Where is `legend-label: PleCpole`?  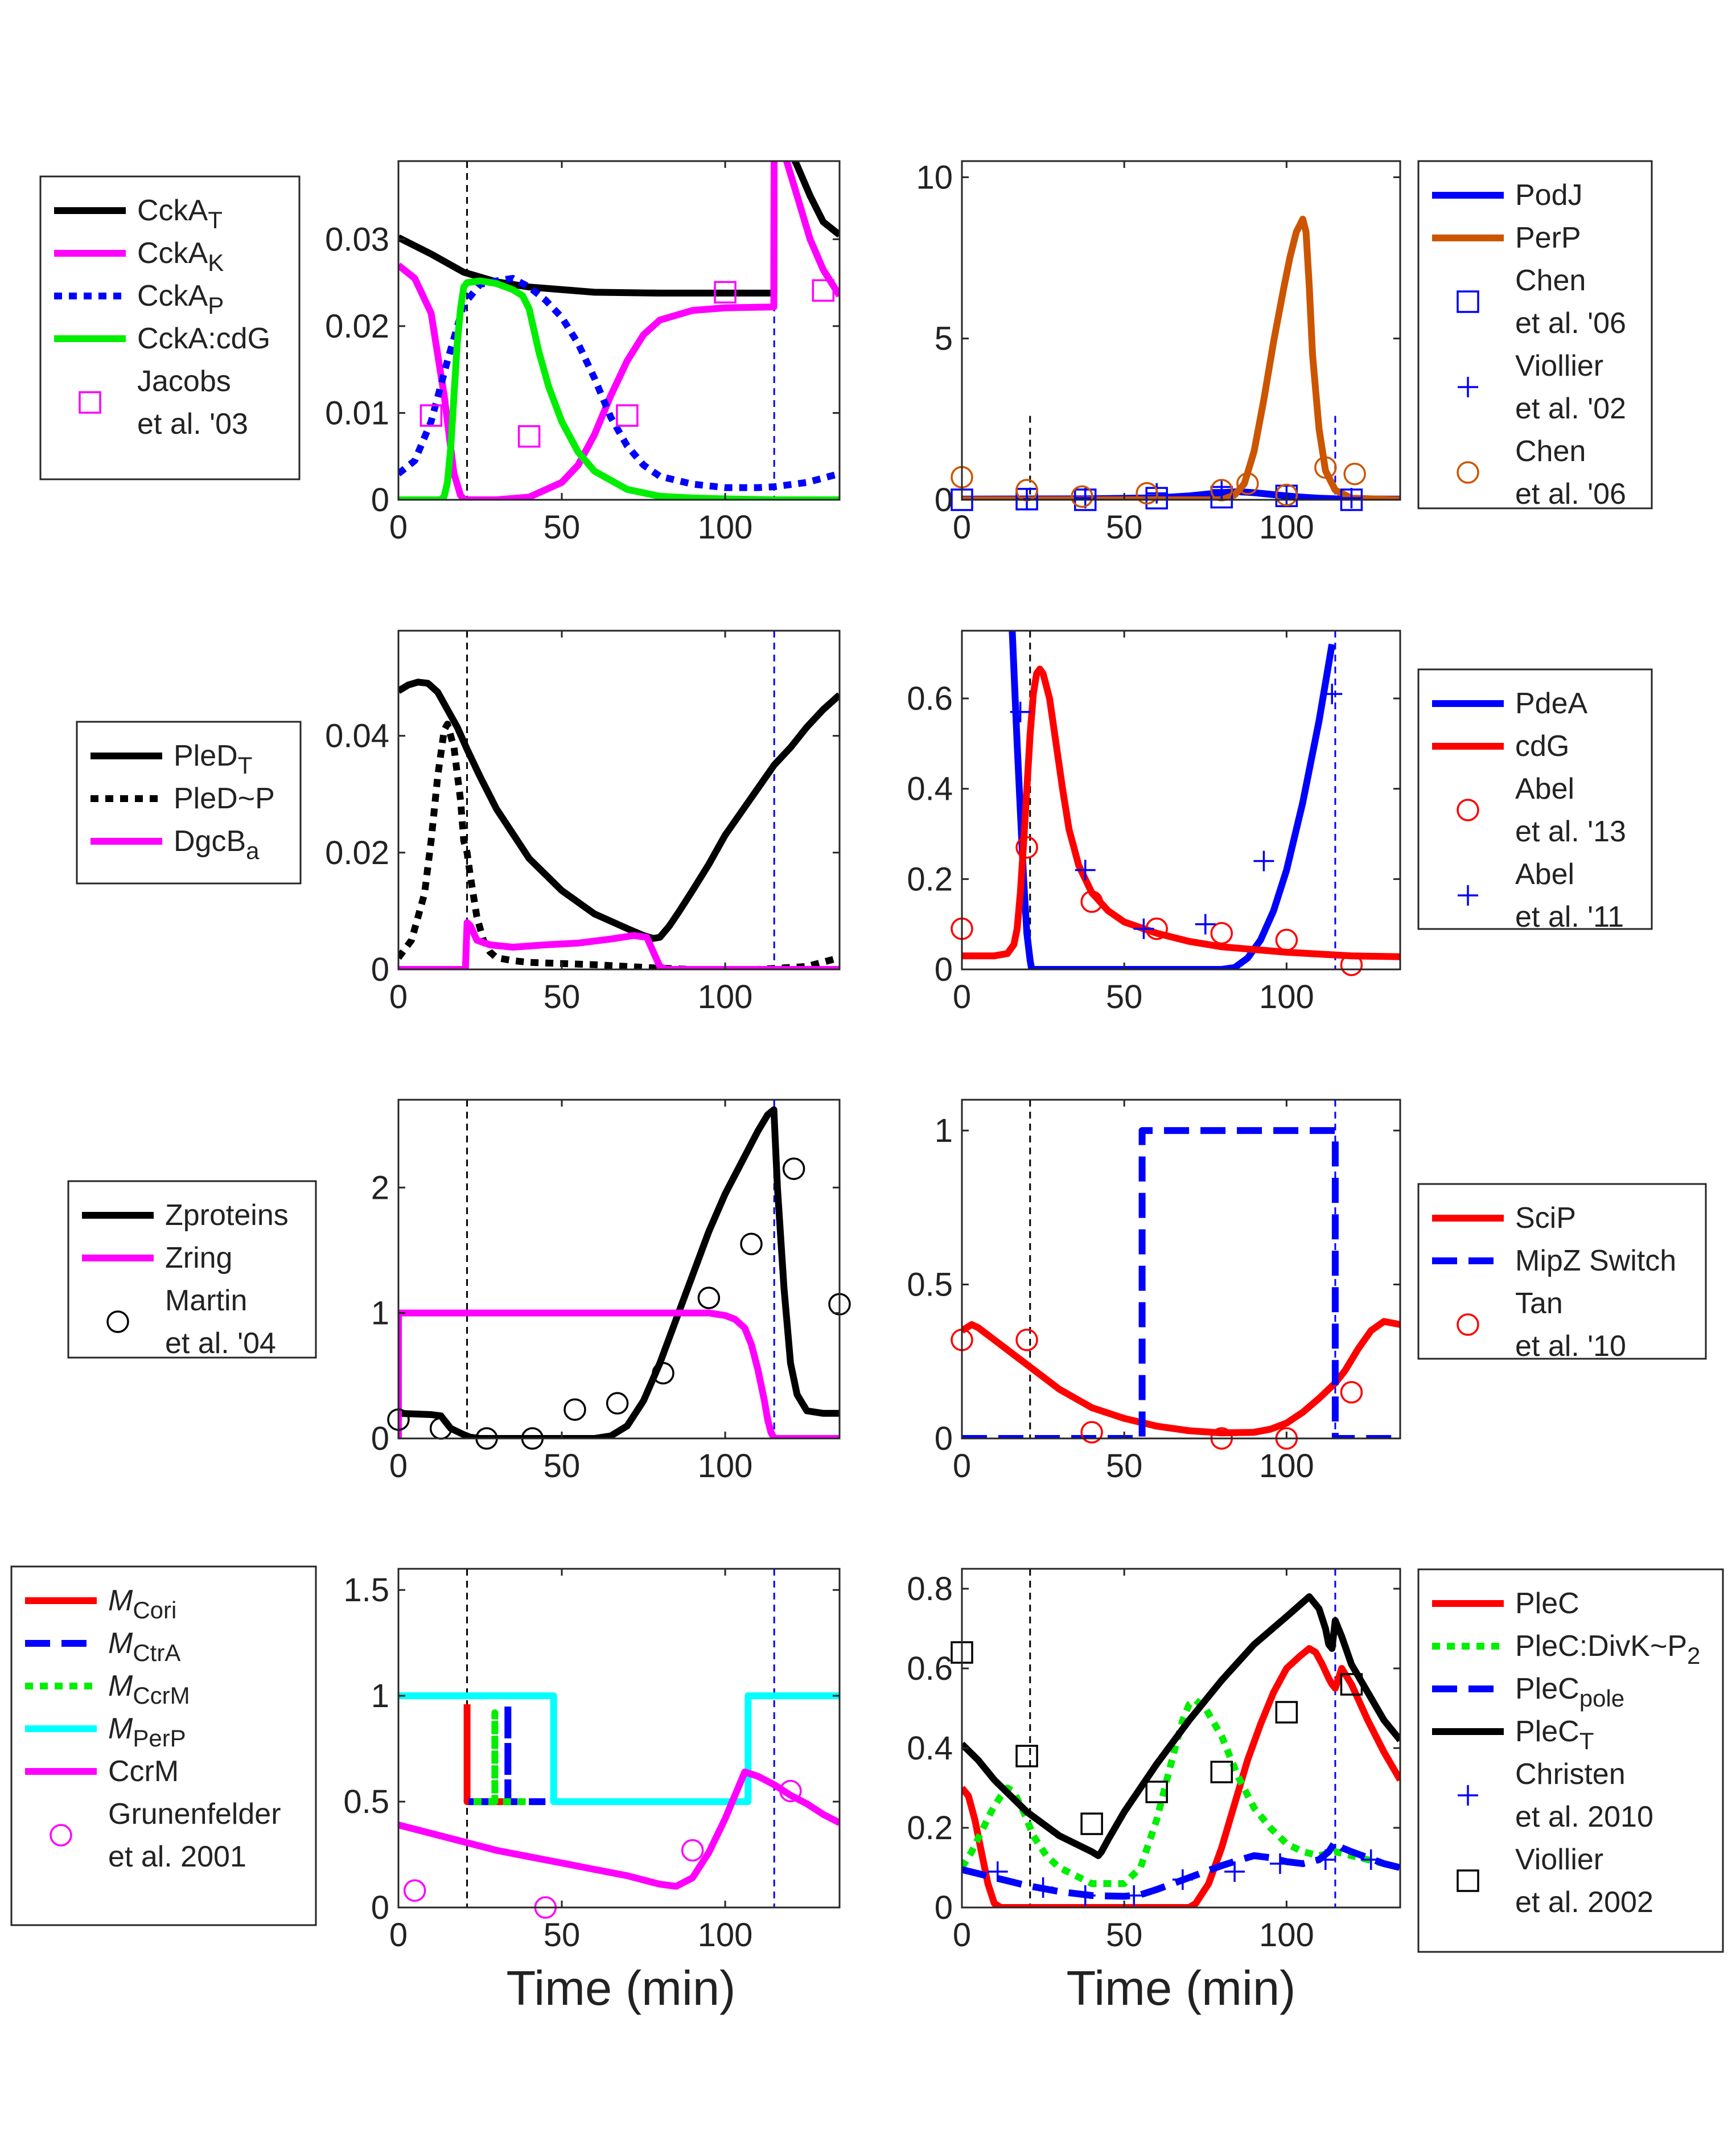
legend-label: PleCpole is located at coordinates (1569, 1692).